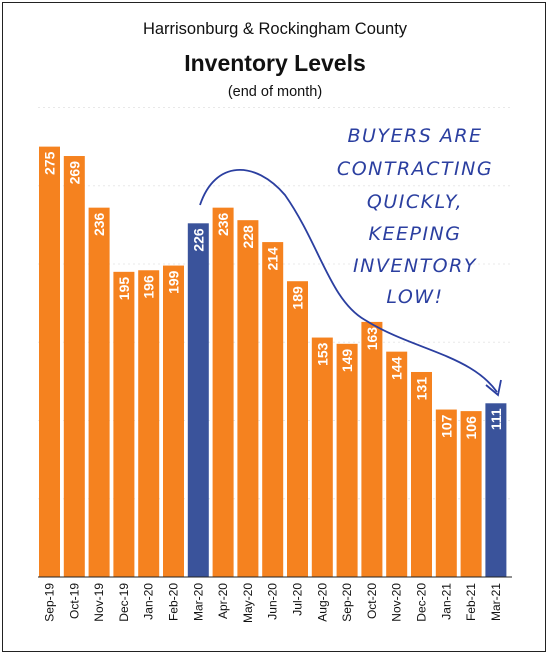 Image resolution: width=550 pixels, height=656 pixels. What do you see at coordinates (397, 368) in the screenshot?
I see `data-label-nov-20: 144` at bounding box center [397, 368].